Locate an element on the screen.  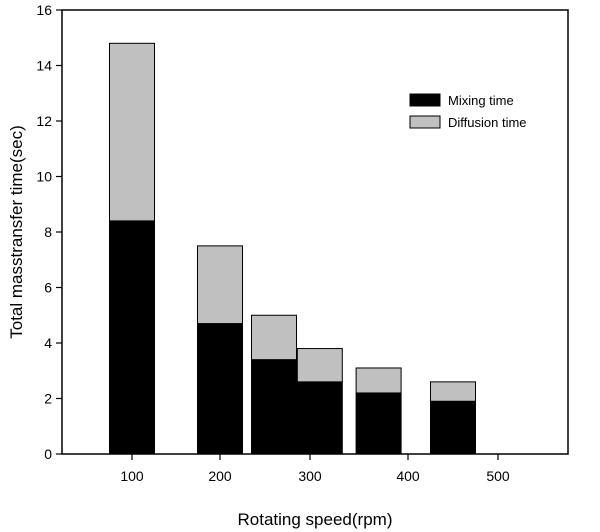
y-tick-label: 16 is located at coordinates (44, 10).